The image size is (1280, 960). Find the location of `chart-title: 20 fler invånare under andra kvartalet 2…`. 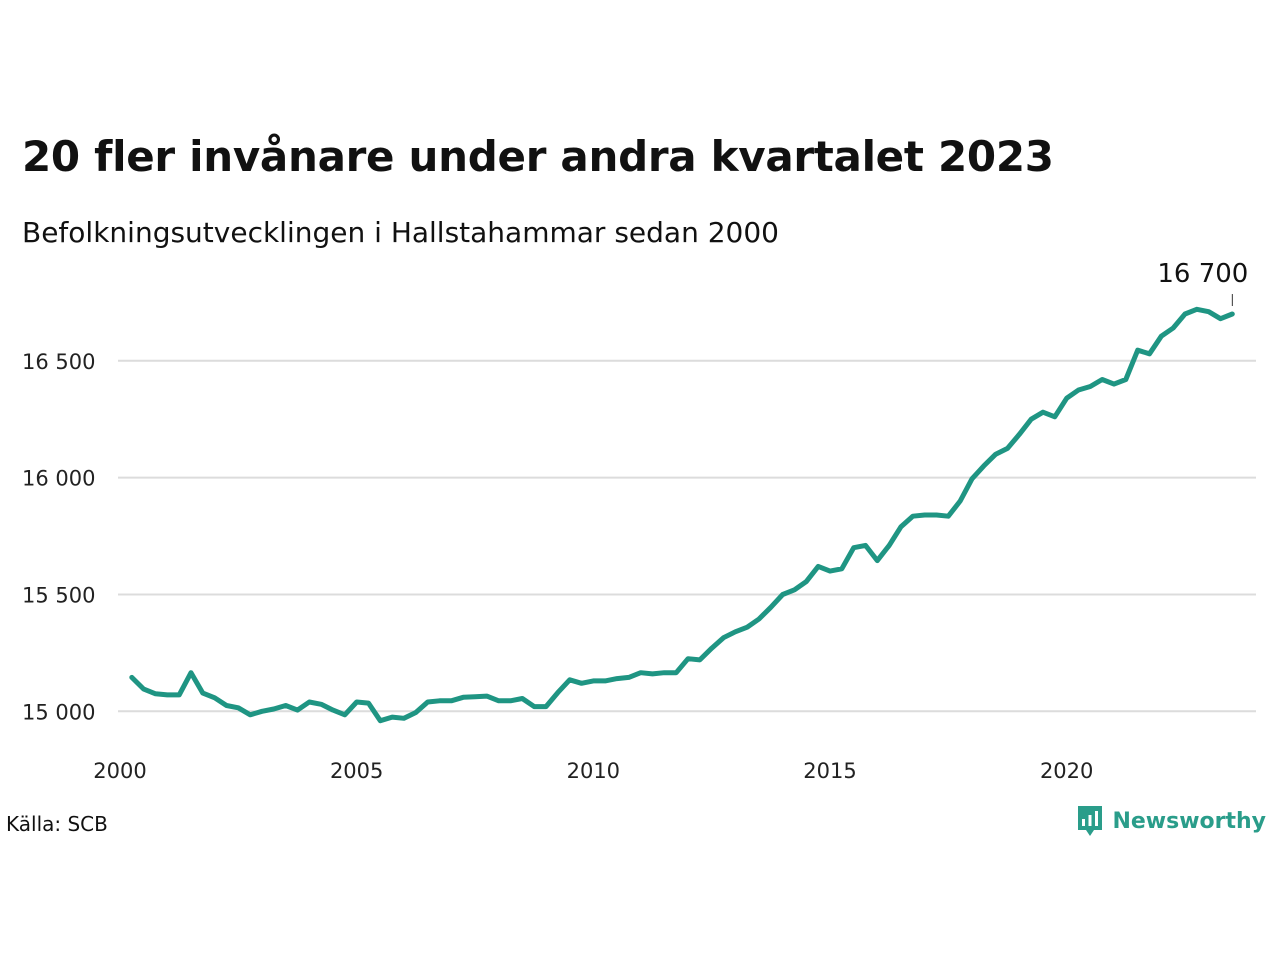

chart-title: 20 fler invånare under andra kvartalet 2… is located at coordinates (538, 156).